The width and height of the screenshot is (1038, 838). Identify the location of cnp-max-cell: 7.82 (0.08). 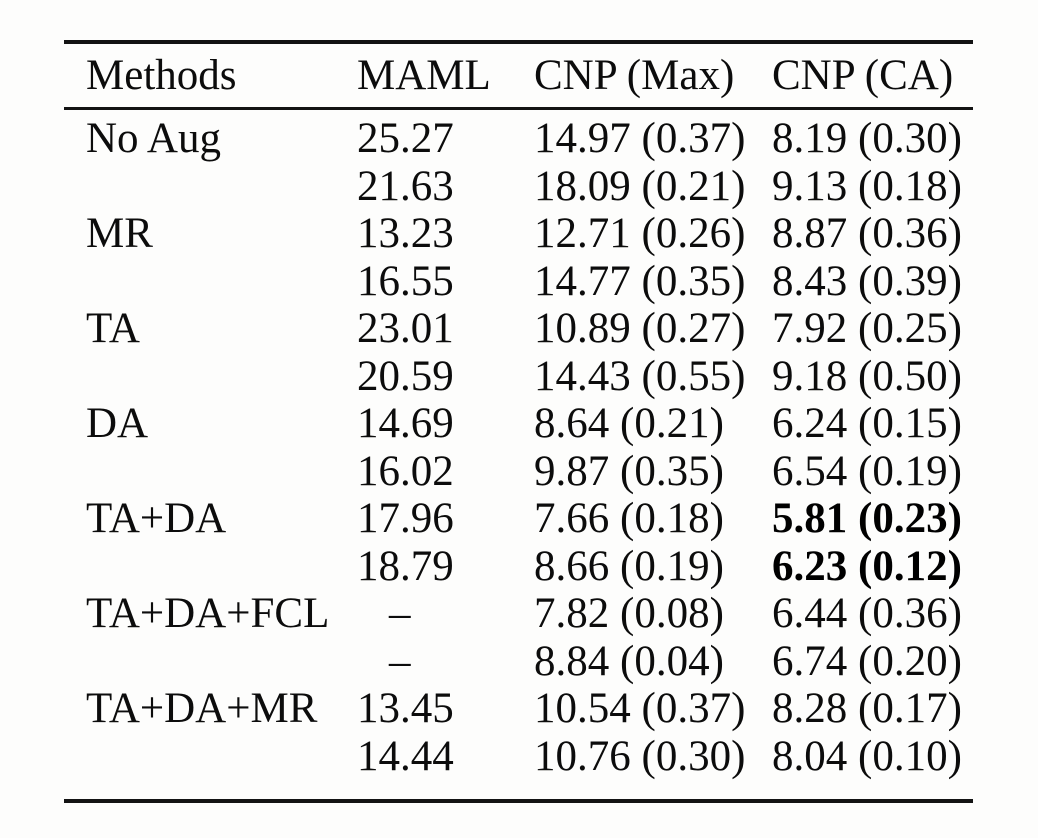
(629, 613).